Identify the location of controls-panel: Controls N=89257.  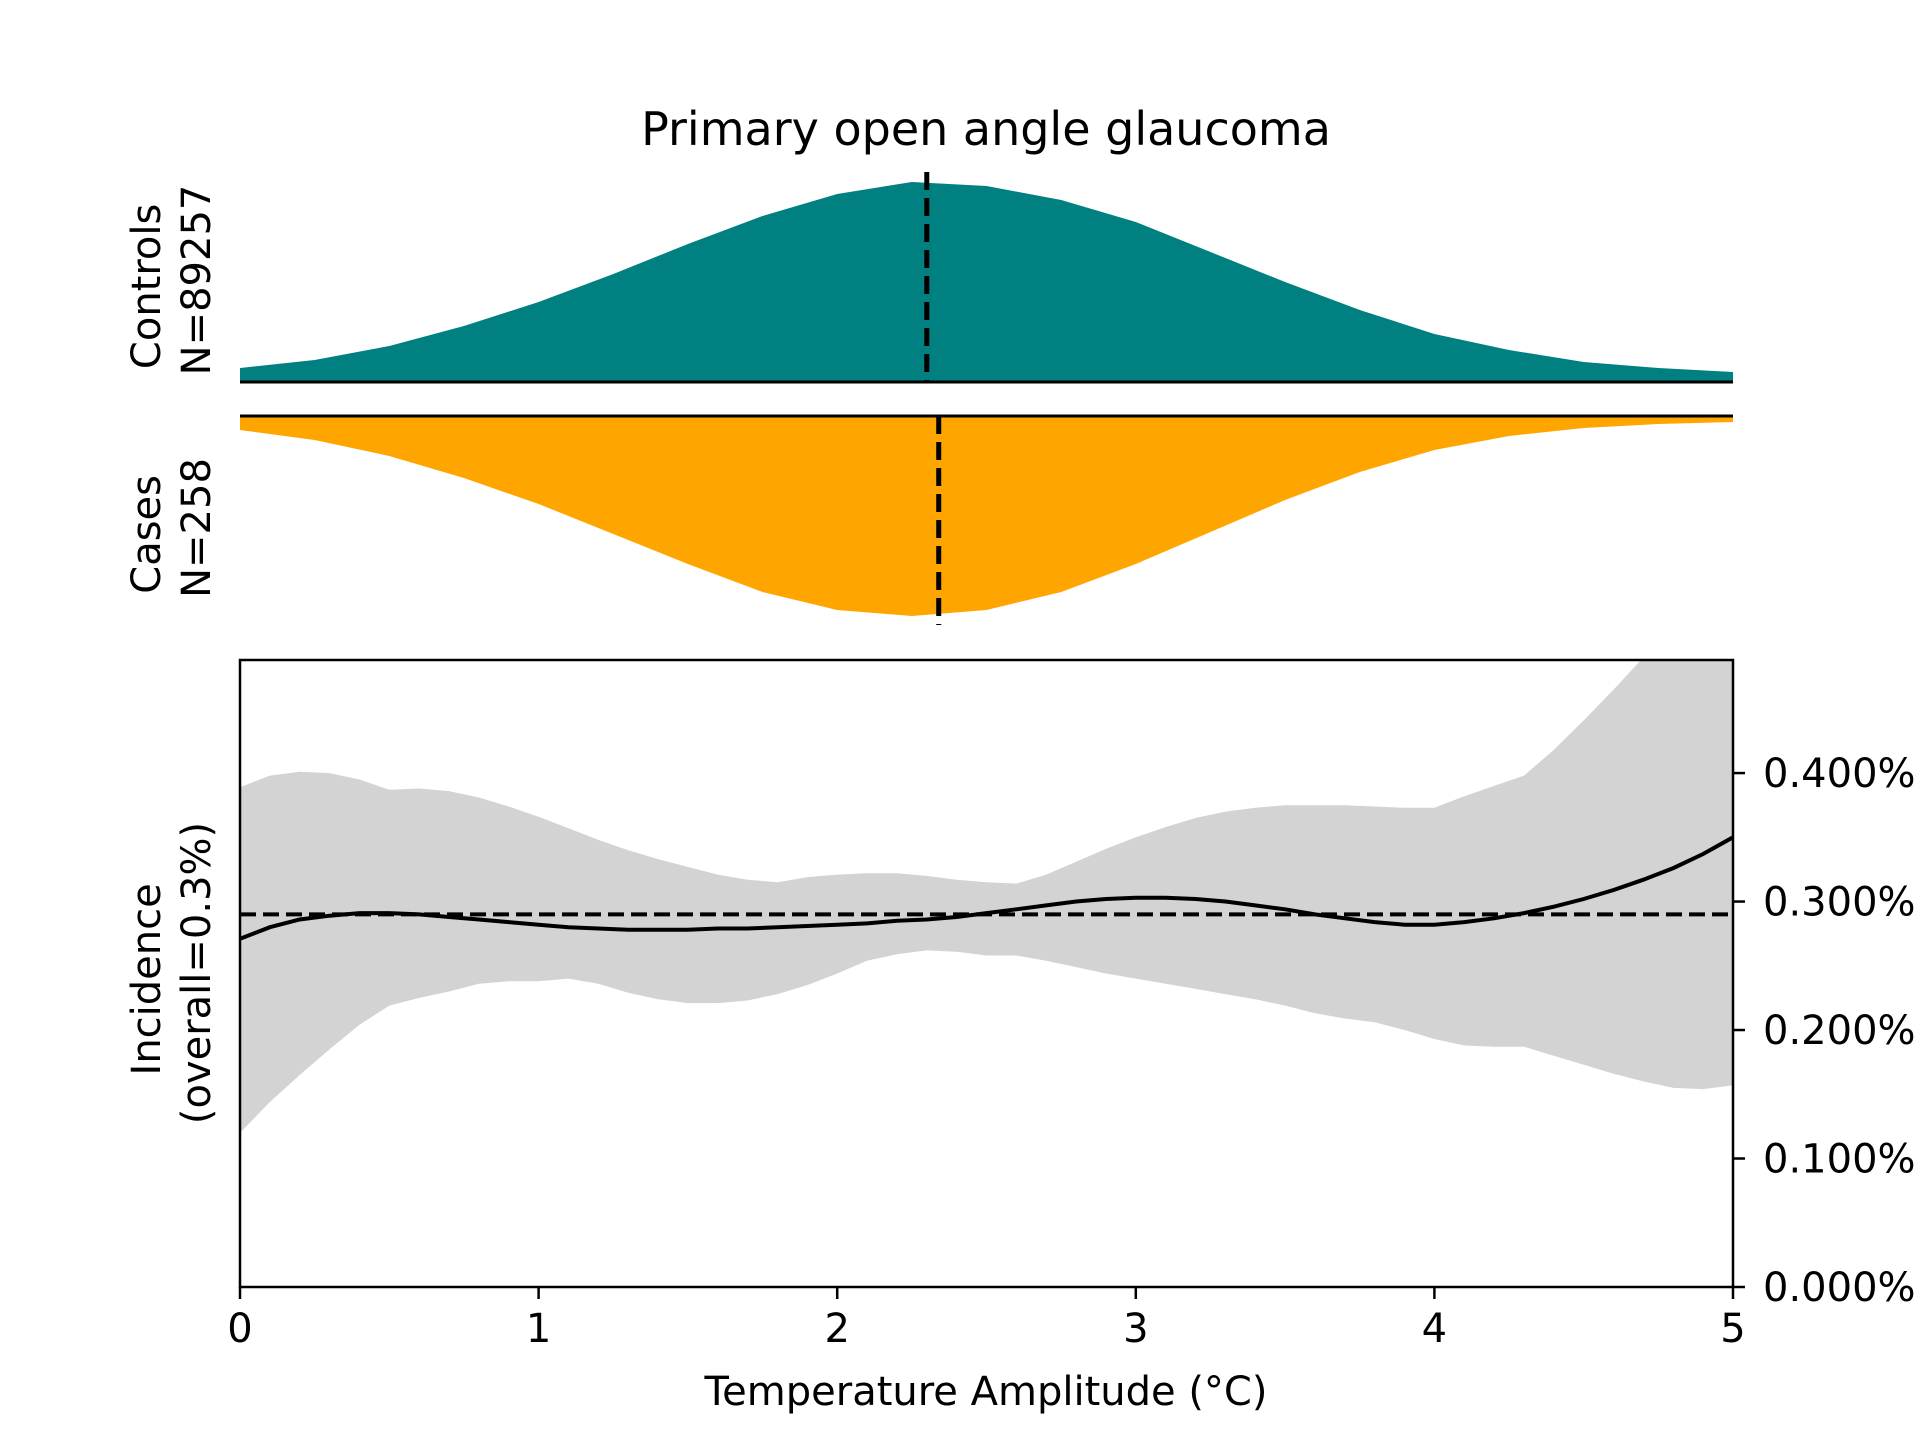
(928, 278).